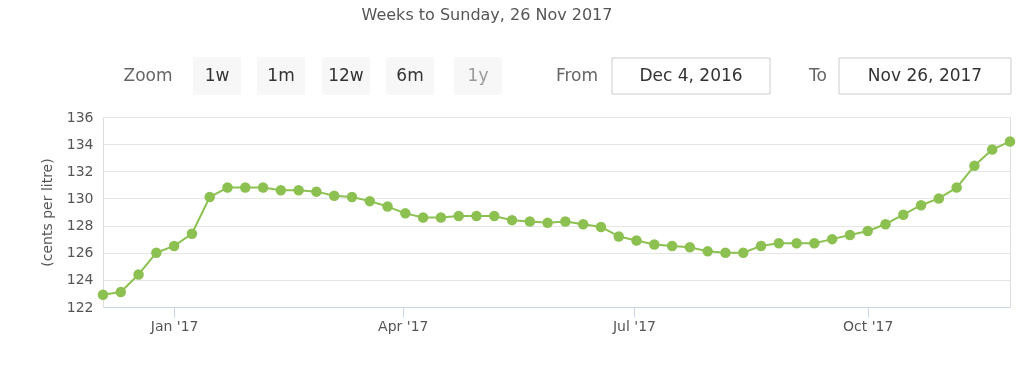  Describe the element at coordinates (148, 75) in the screenshot. I see `text: Zoom` at that location.